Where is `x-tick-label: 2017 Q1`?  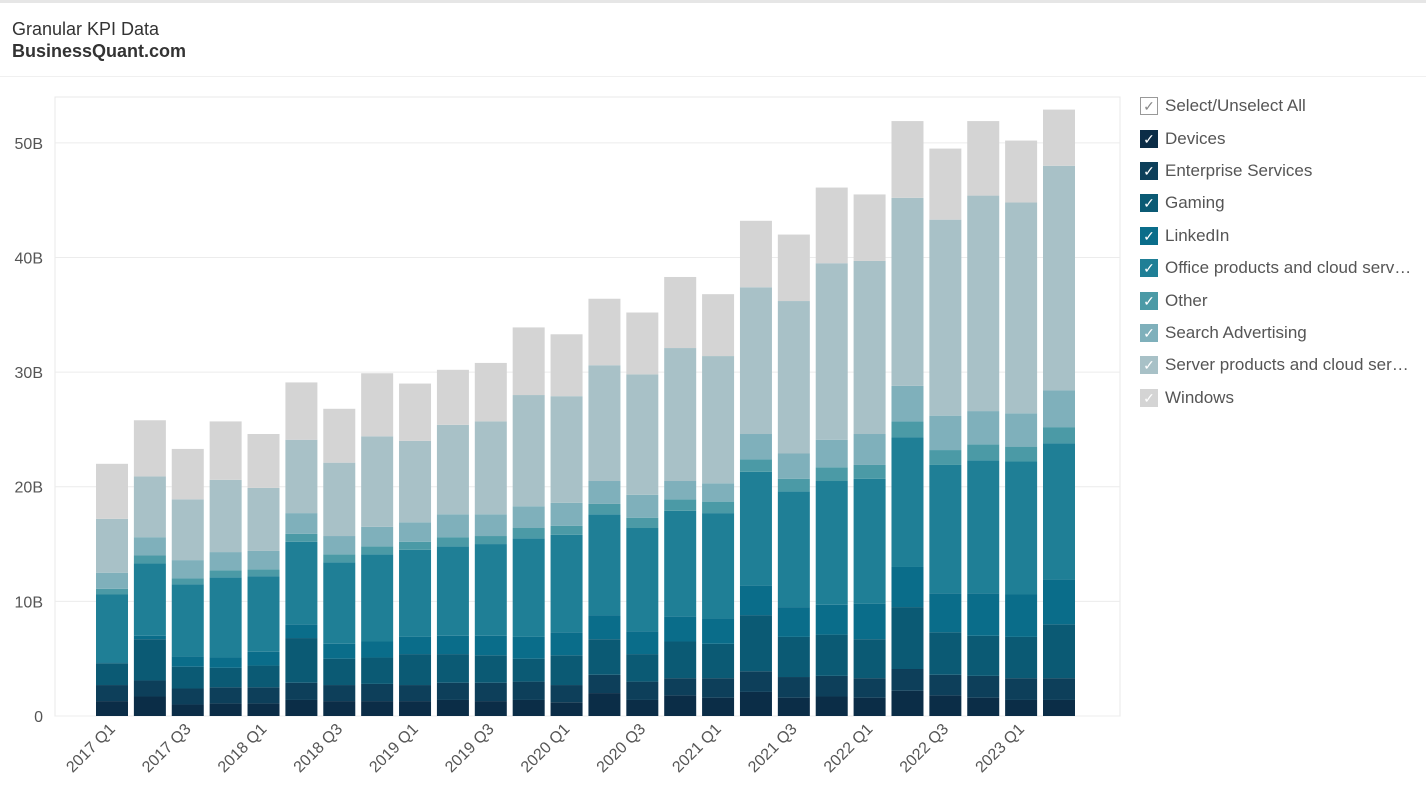 x-tick-label: 2017 Q1 is located at coordinates (90, 748).